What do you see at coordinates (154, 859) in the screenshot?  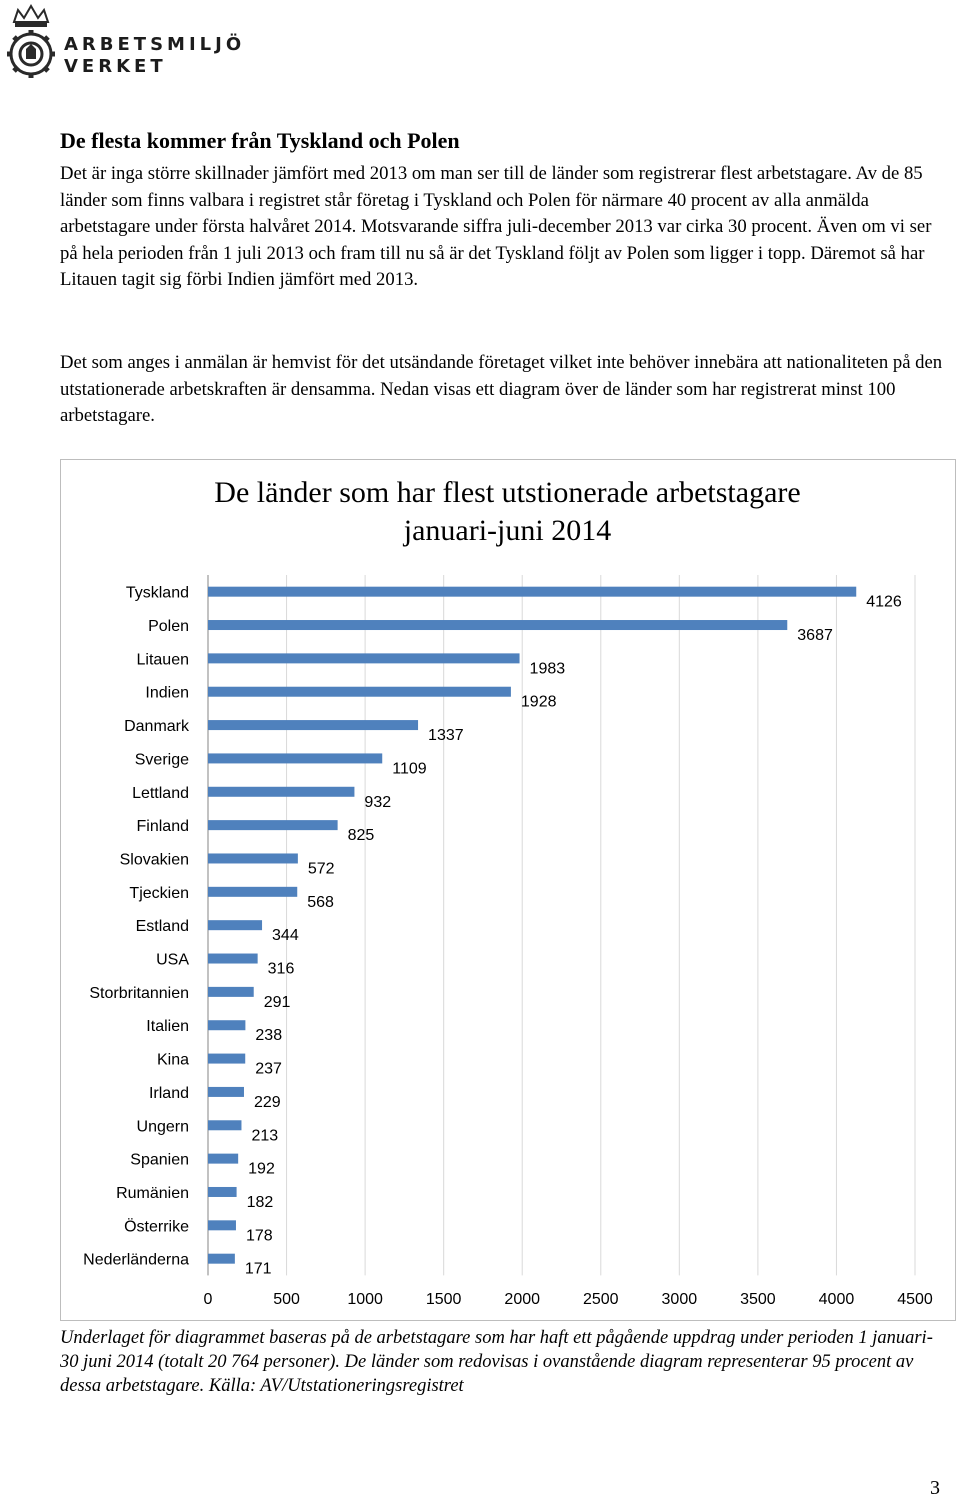 I see `category-label: Slovakien` at bounding box center [154, 859].